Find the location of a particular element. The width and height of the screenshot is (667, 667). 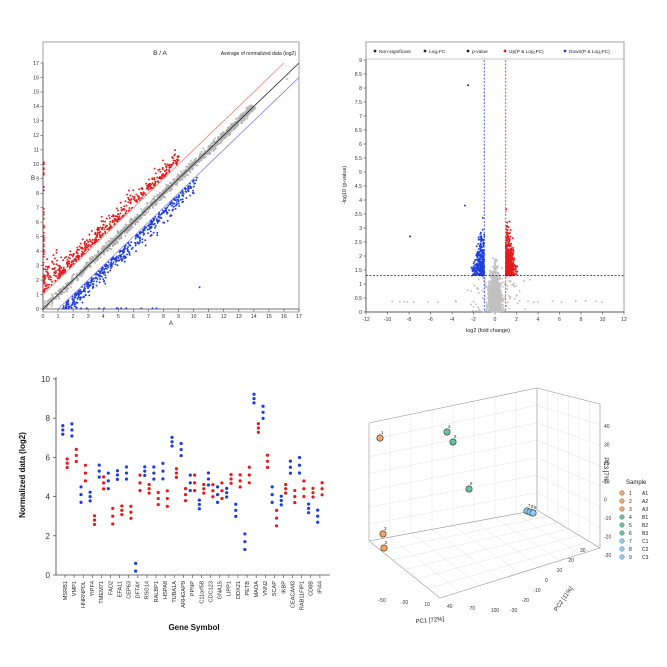

x-tick-label: 13 is located at coordinates (239, 317).